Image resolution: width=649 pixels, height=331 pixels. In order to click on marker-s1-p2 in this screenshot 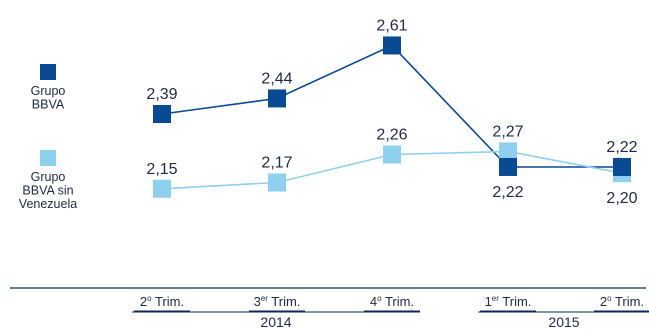, I will do `click(392, 154)`.